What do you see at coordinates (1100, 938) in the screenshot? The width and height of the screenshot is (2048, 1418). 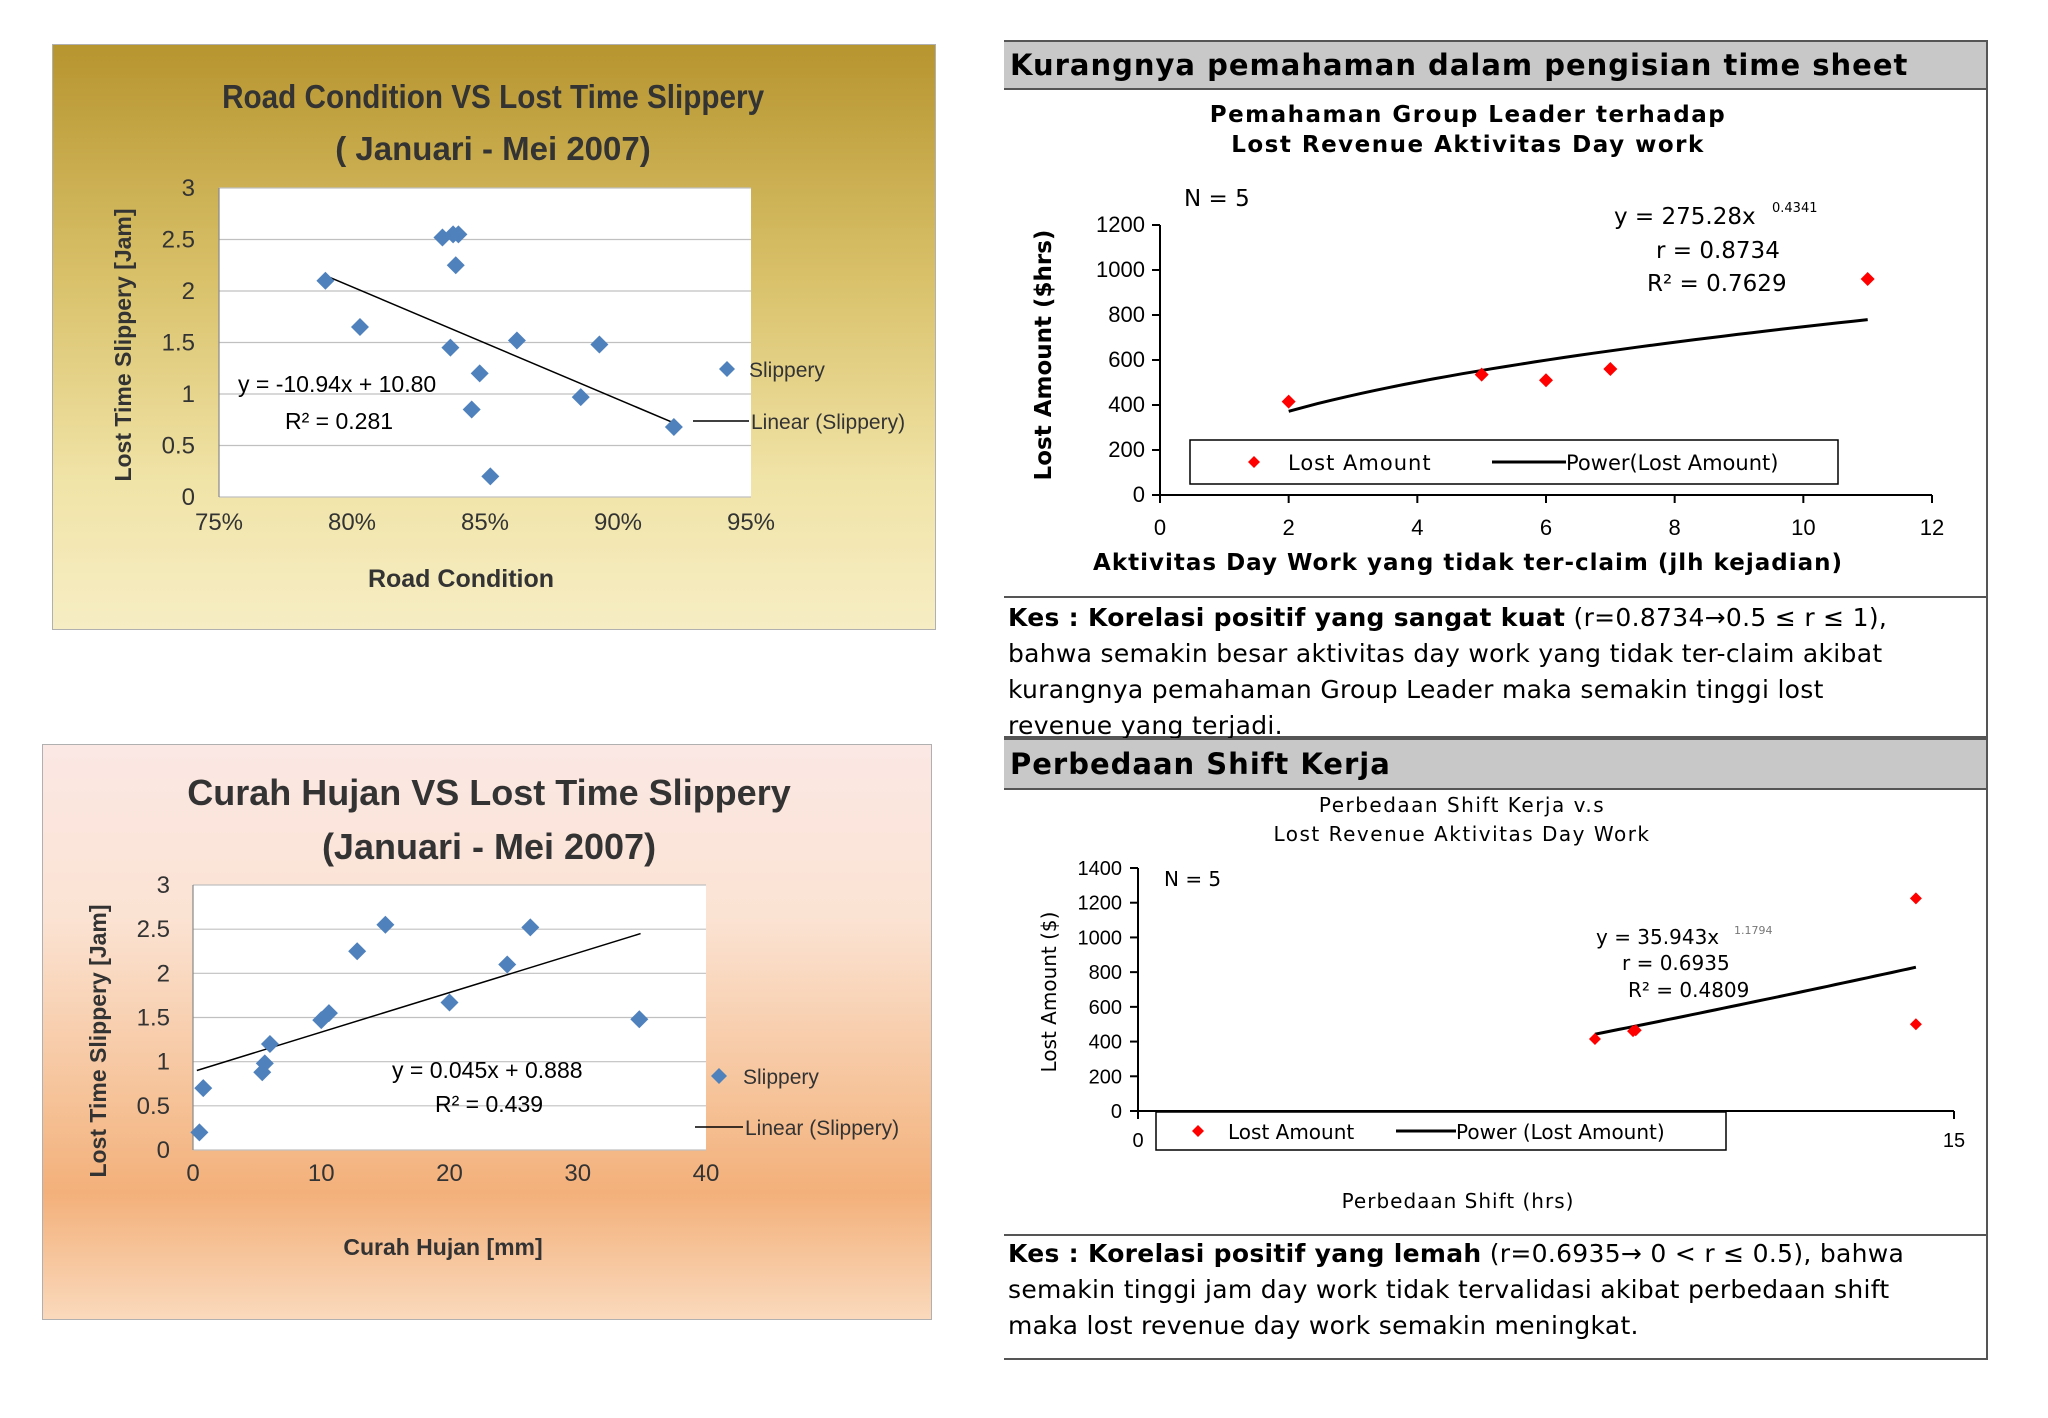 I see `y-tick-label: 1000` at bounding box center [1100, 938].